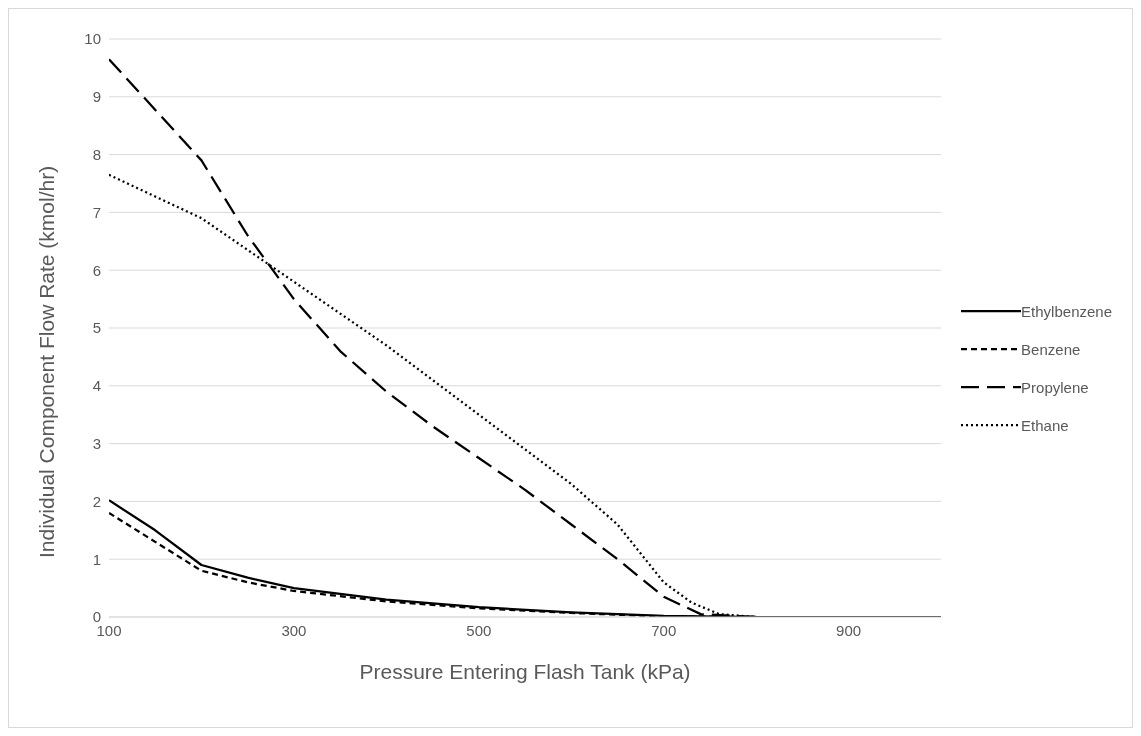 This screenshot has height=736, width=1141. Describe the element at coordinates (294, 630) in the screenshot. I see `x-tick-label: 300` at that location.